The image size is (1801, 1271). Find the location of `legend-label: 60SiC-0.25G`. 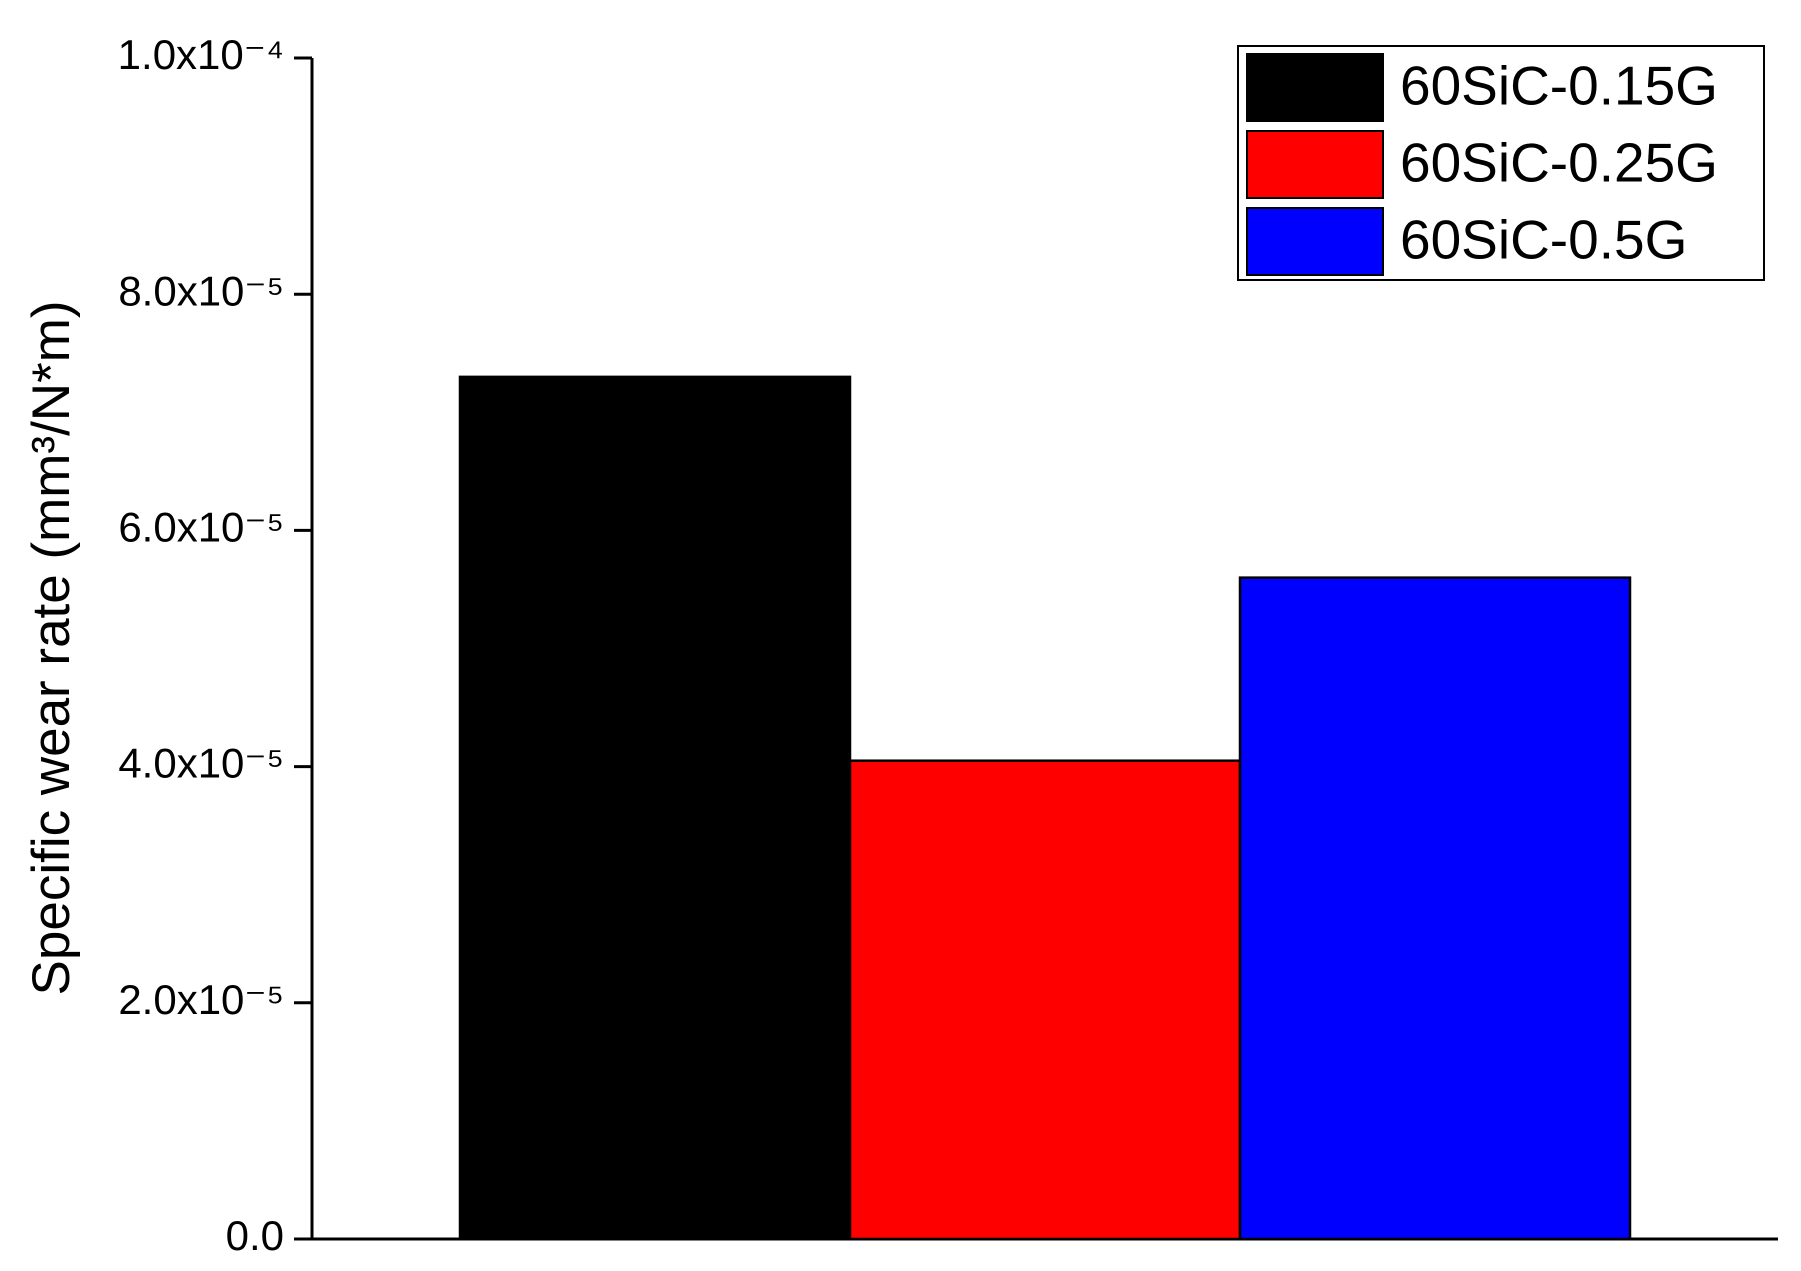

legend-label: 60SiC-0.25G is located at coordinates (1559, 163).